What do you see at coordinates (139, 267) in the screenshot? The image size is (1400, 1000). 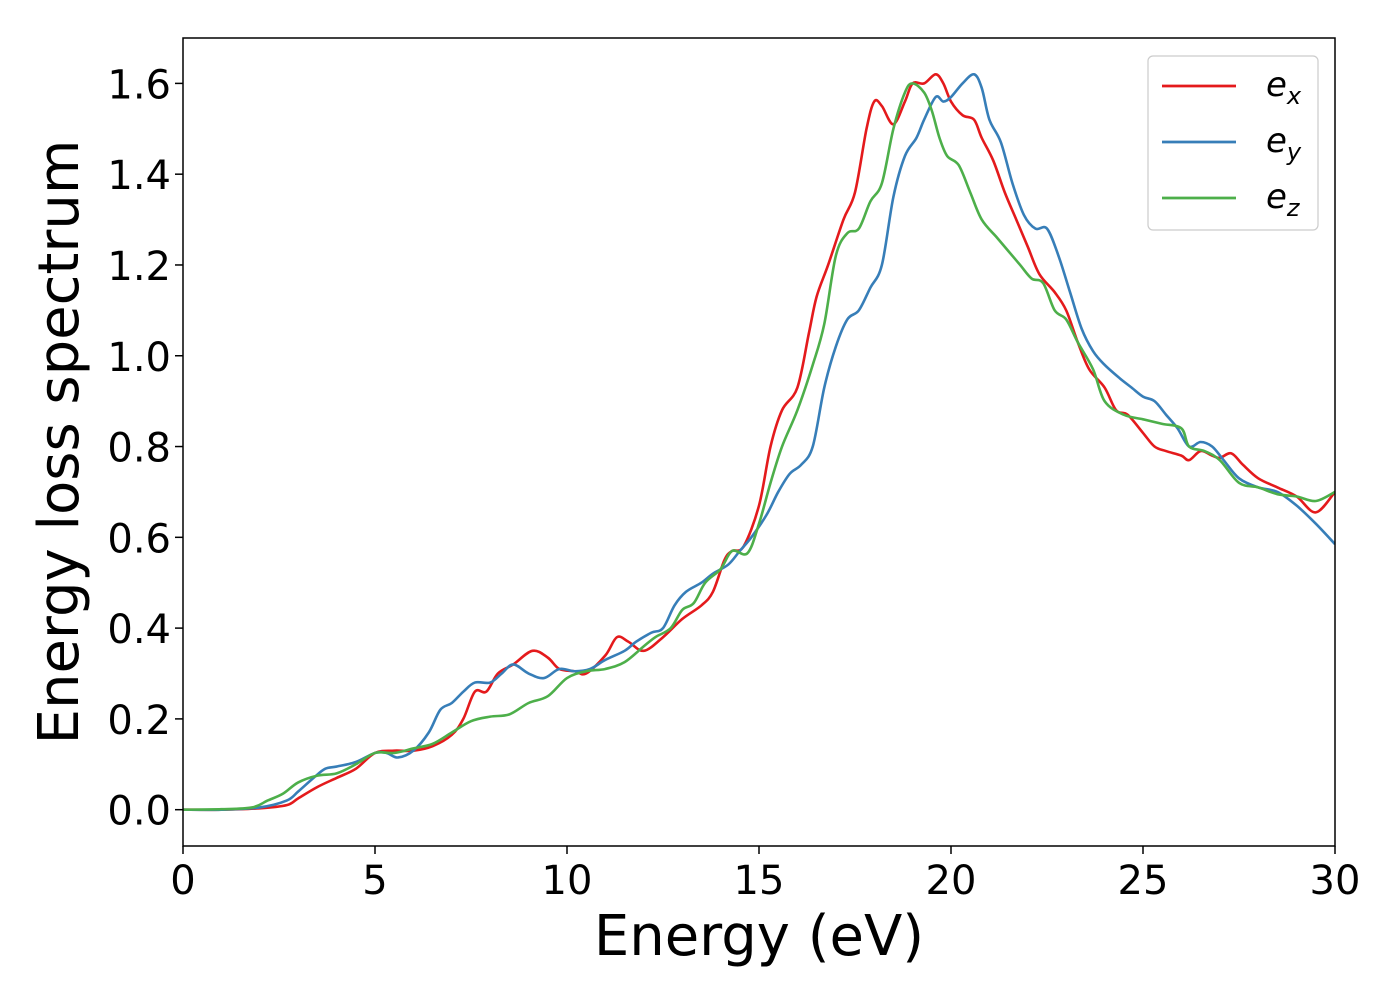 I see `y-tick-label: 1.2` at bounding box center [139, 267].